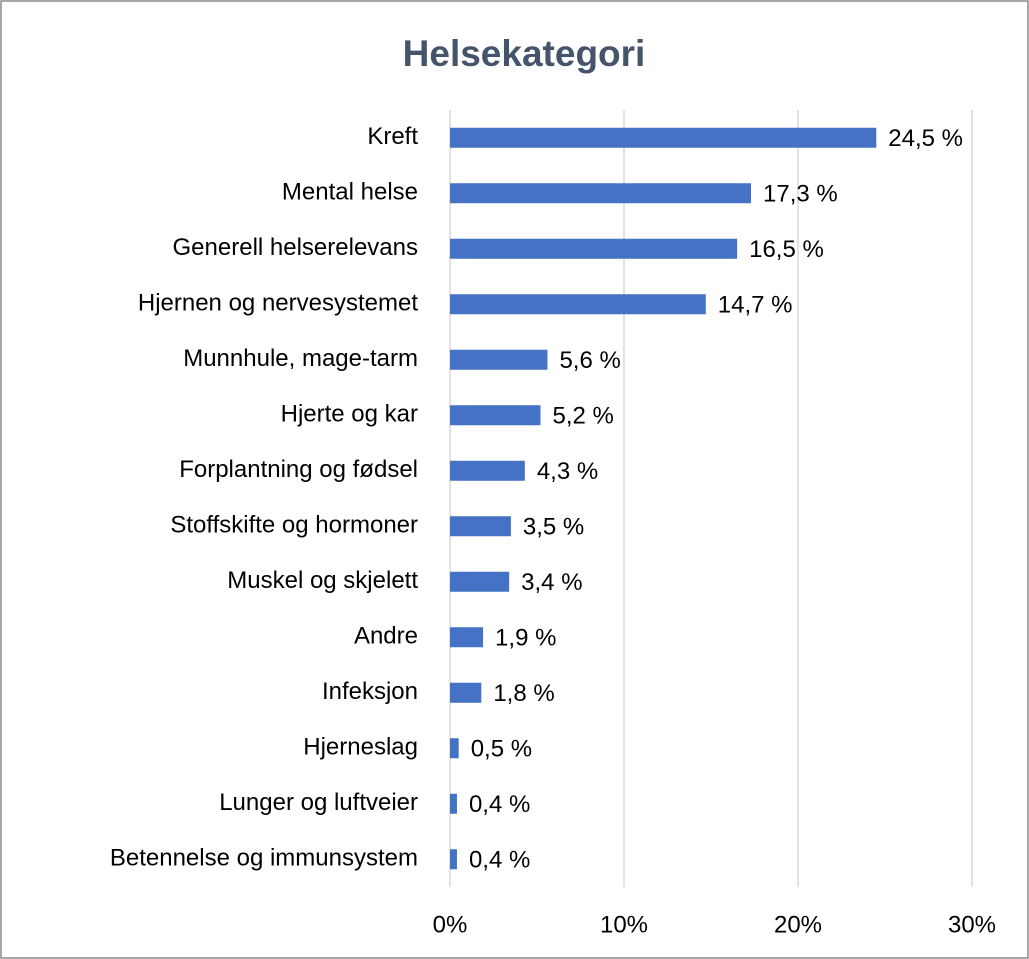 Image resolution: width=1029 pixels, height=959 pixels. I want to click on y-tick-label: Munnhule, mage-tarm, so click(300, 358).